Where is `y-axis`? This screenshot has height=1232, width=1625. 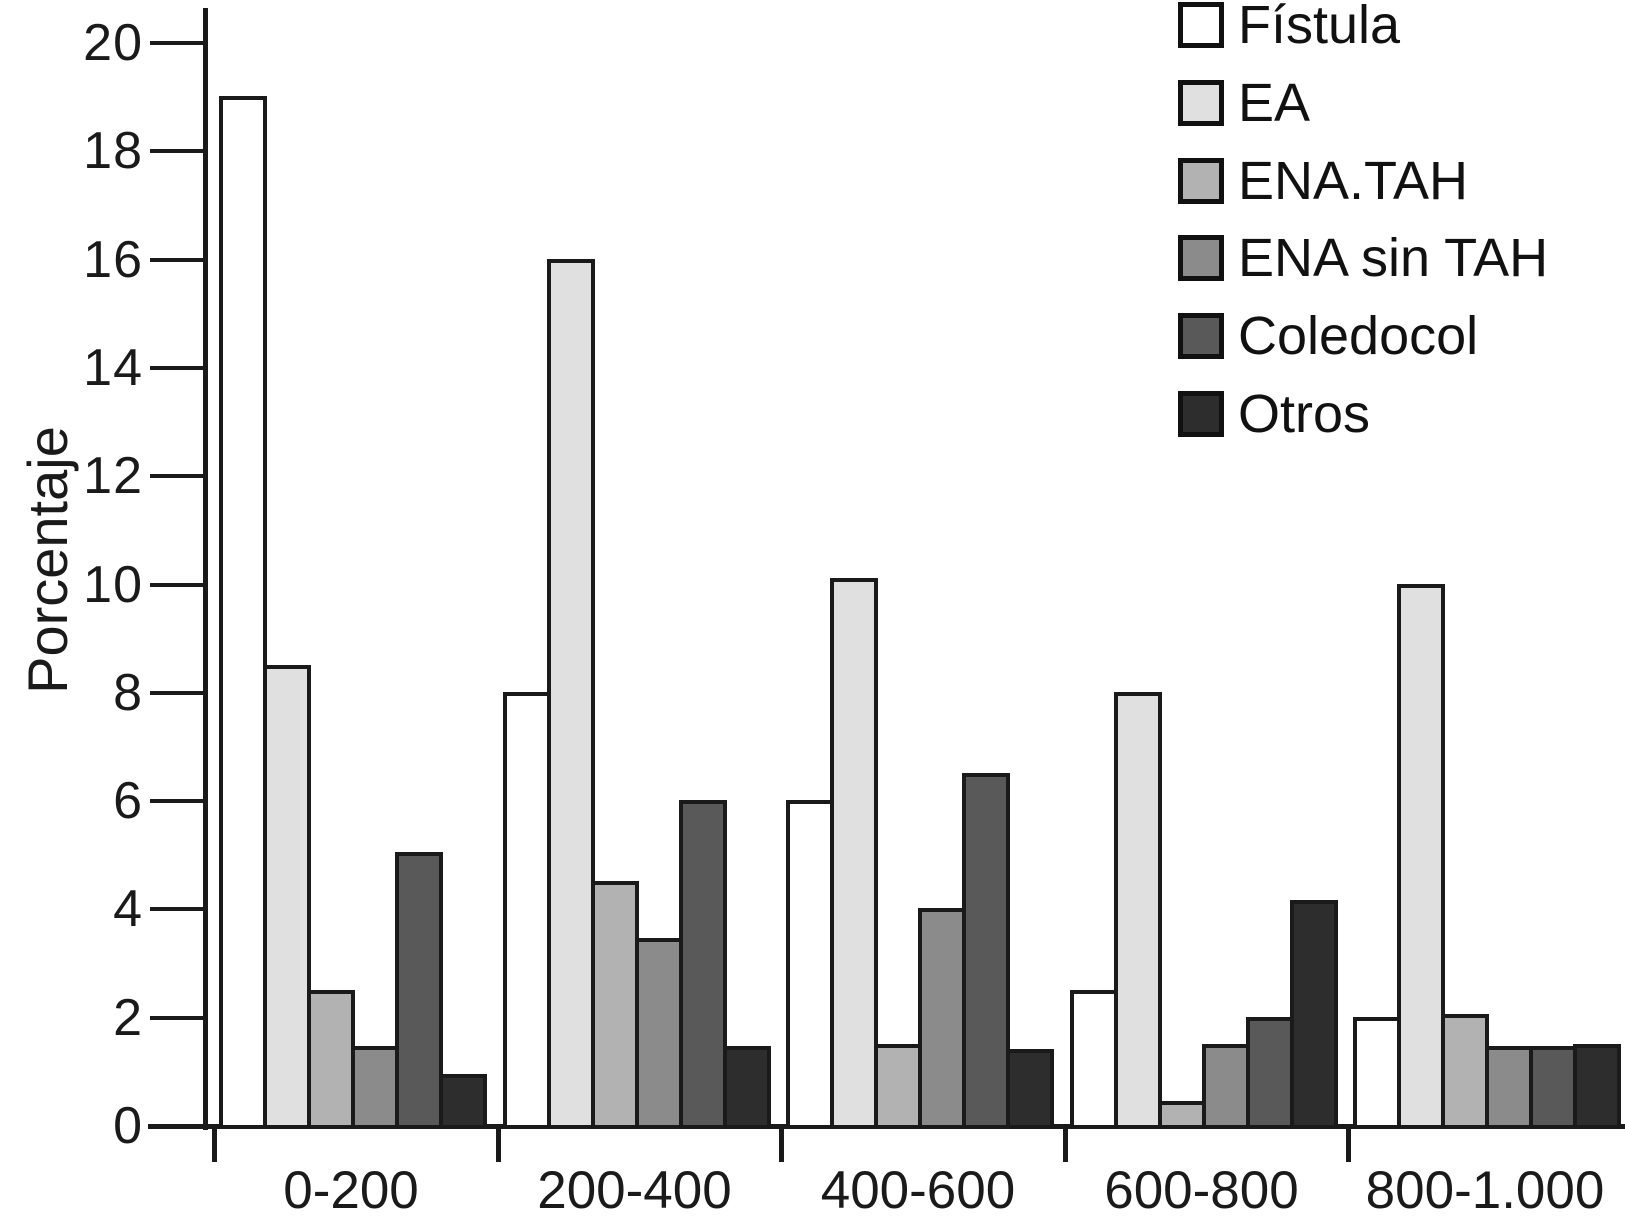
y-axis is located at coordinates (205, 569).